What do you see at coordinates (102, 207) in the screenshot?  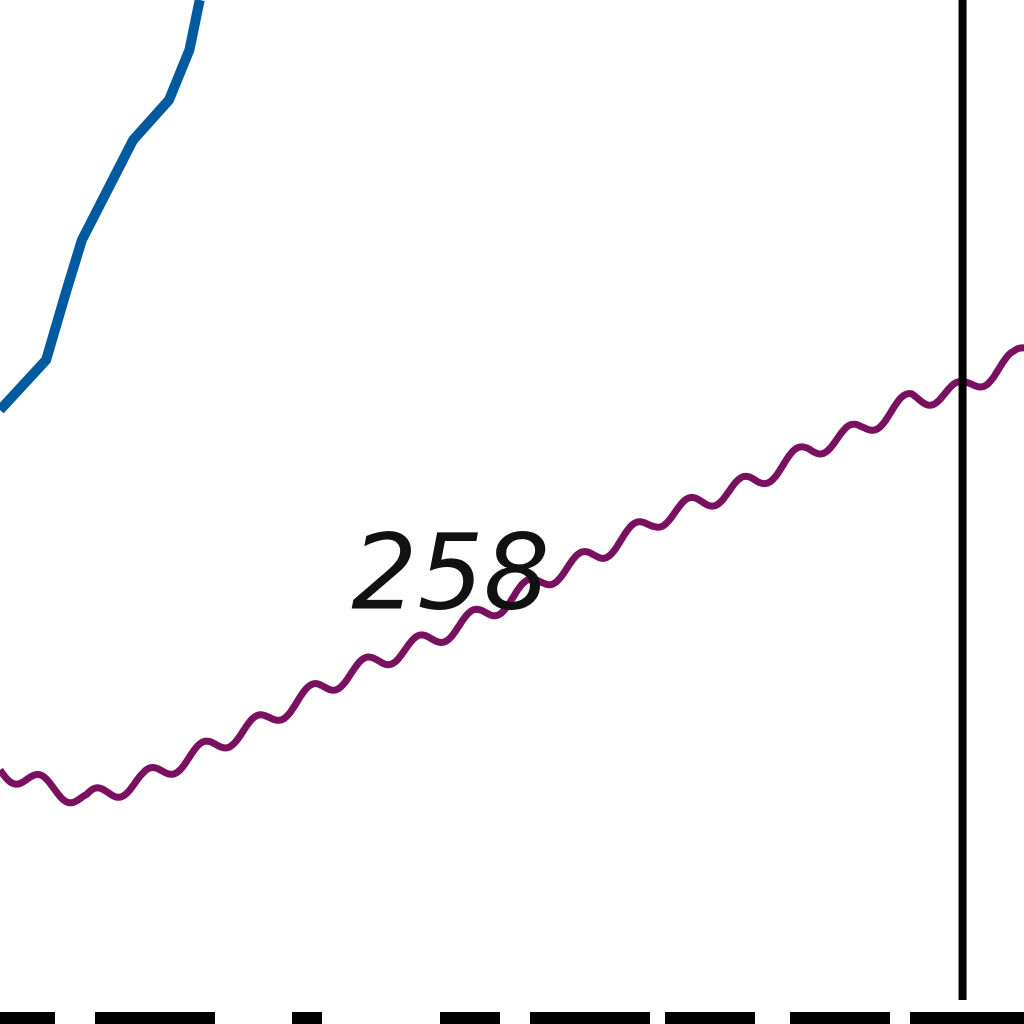 I see `series-0-line` at bounding box center [102, 207].